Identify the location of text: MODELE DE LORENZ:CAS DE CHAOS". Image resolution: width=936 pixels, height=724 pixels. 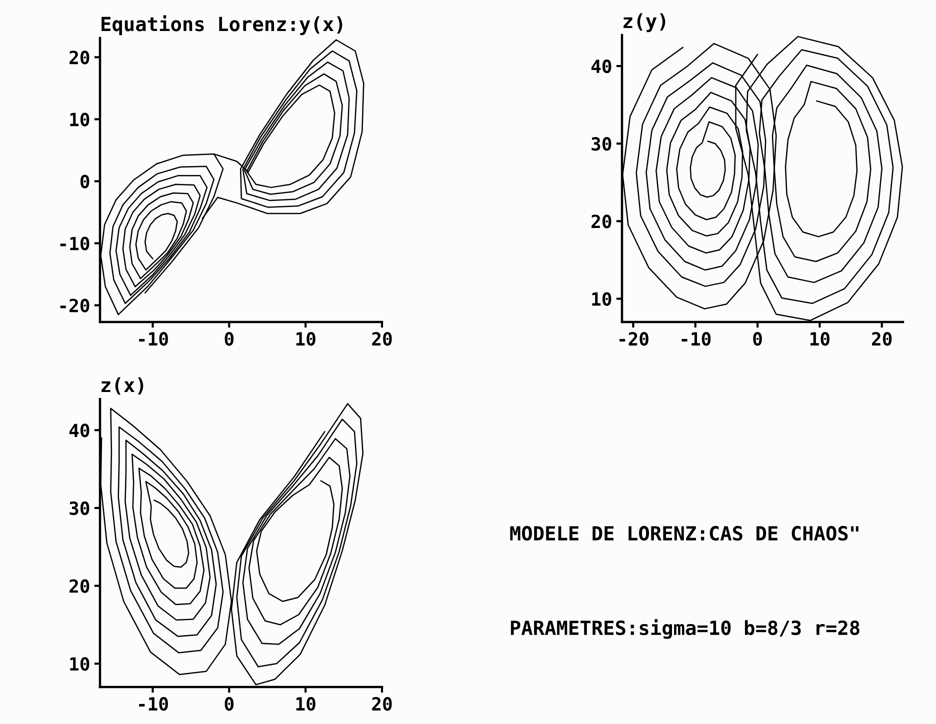
(684, 533).